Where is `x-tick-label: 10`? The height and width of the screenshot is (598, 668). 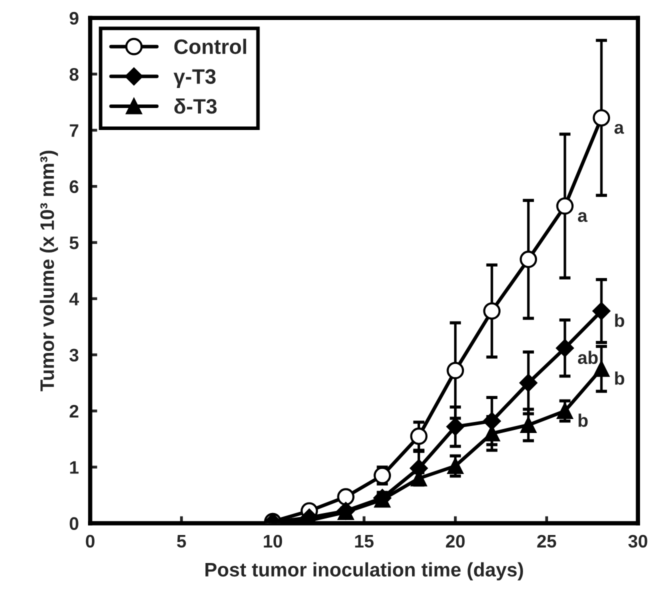
x-tick-label: 10 is located at coordinates (273, 541).